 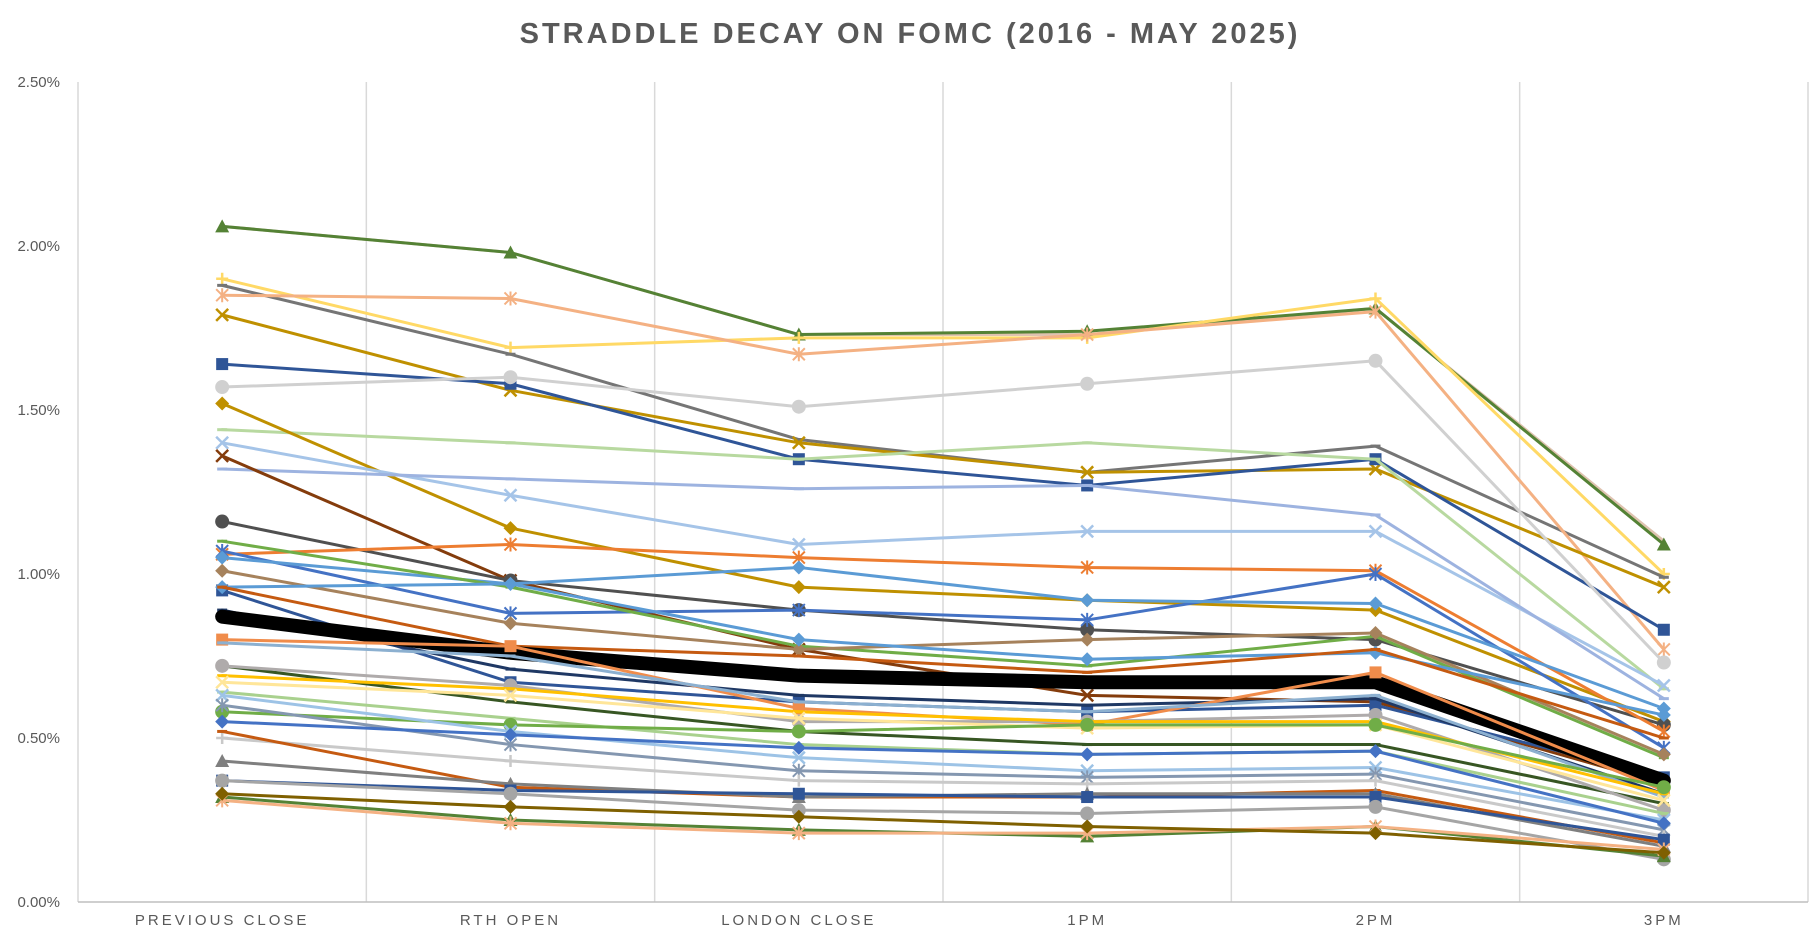 What do you see at coordinates (798, 920) in the screenshot?
I see `x-tick-label: LONDON CLOSE` at bounding box center [798, 920].